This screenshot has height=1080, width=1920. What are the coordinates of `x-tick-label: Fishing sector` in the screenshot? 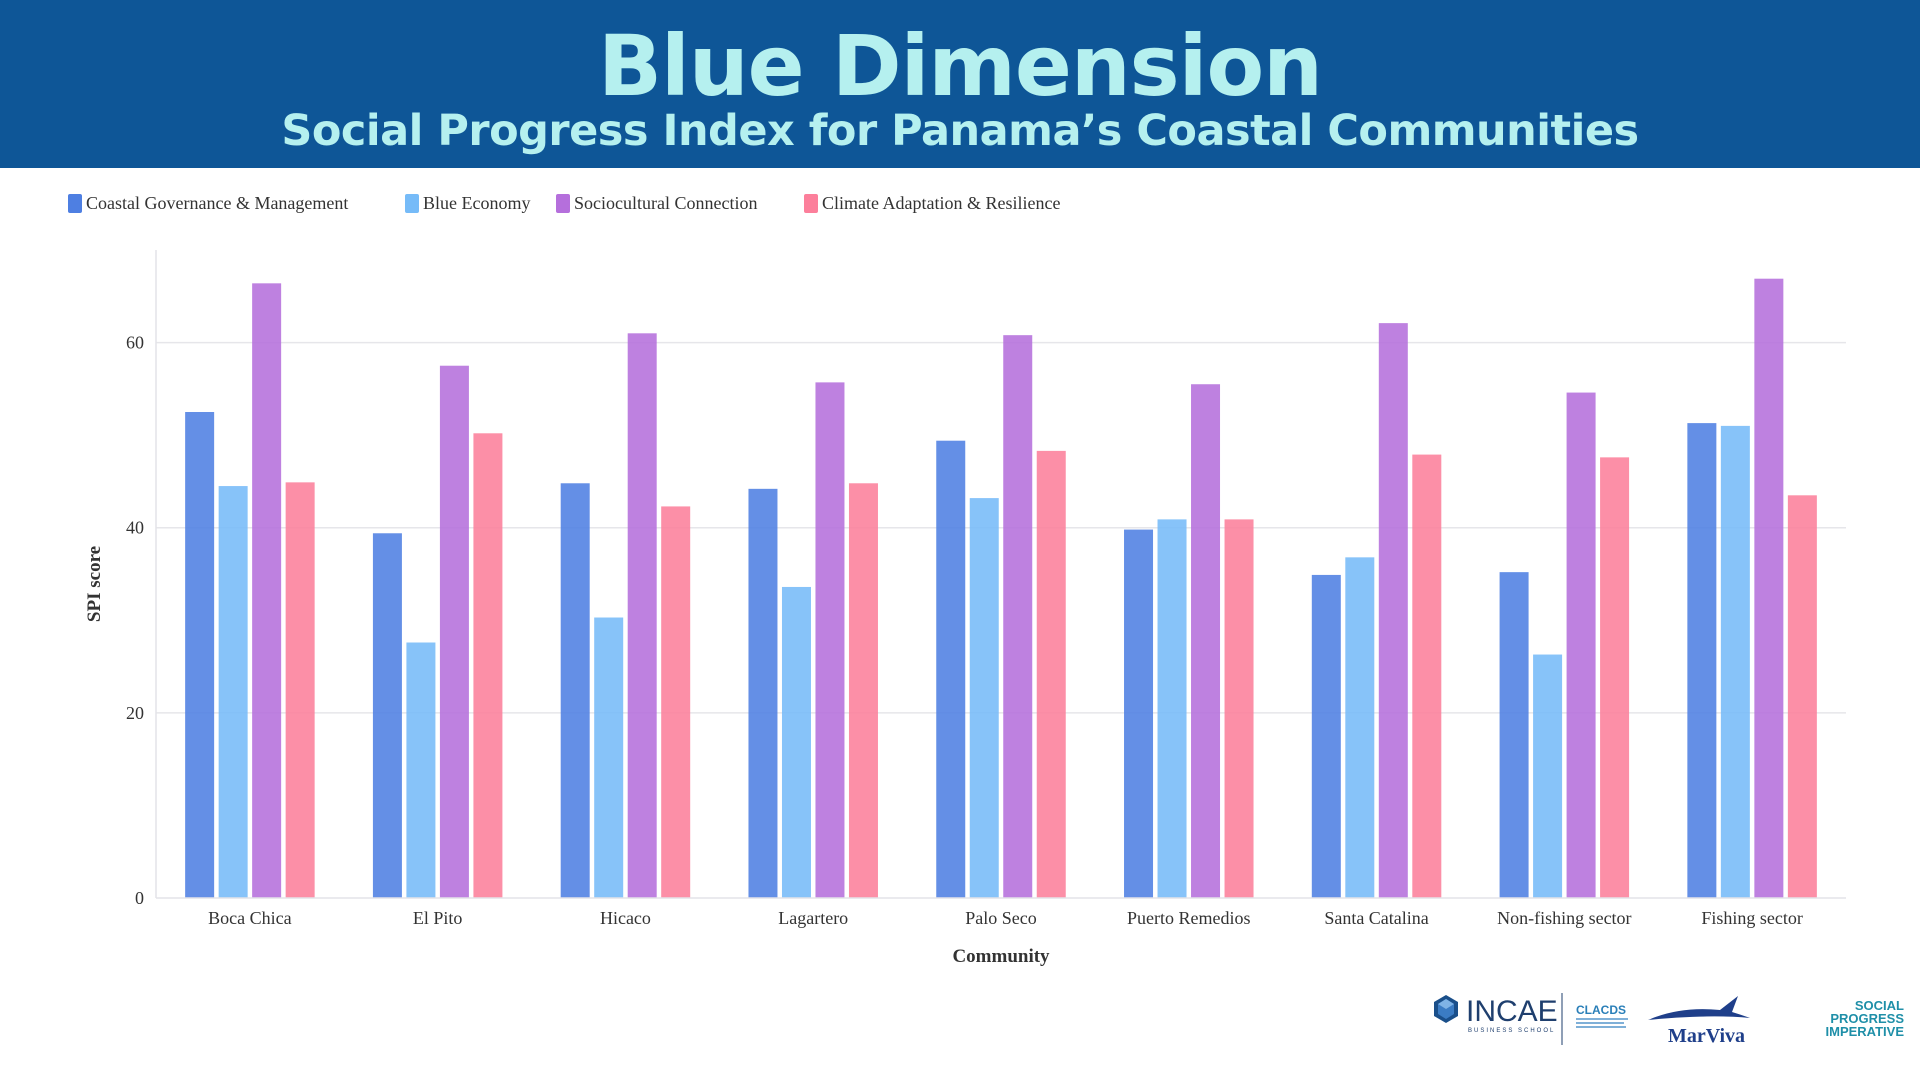 It's located at (1752, 918).